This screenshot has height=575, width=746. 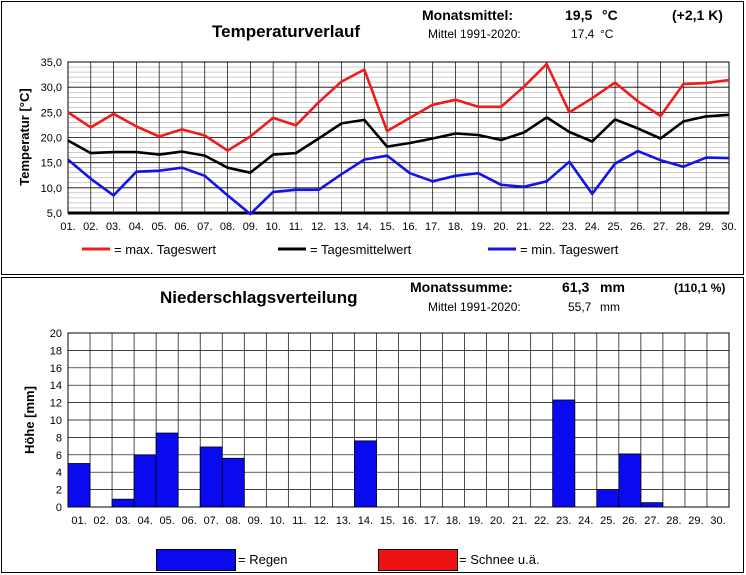 What do you see at coordinates (398, 107) in the screenshot?
I see `temperature-series-max` at bounding box center [398, 107].